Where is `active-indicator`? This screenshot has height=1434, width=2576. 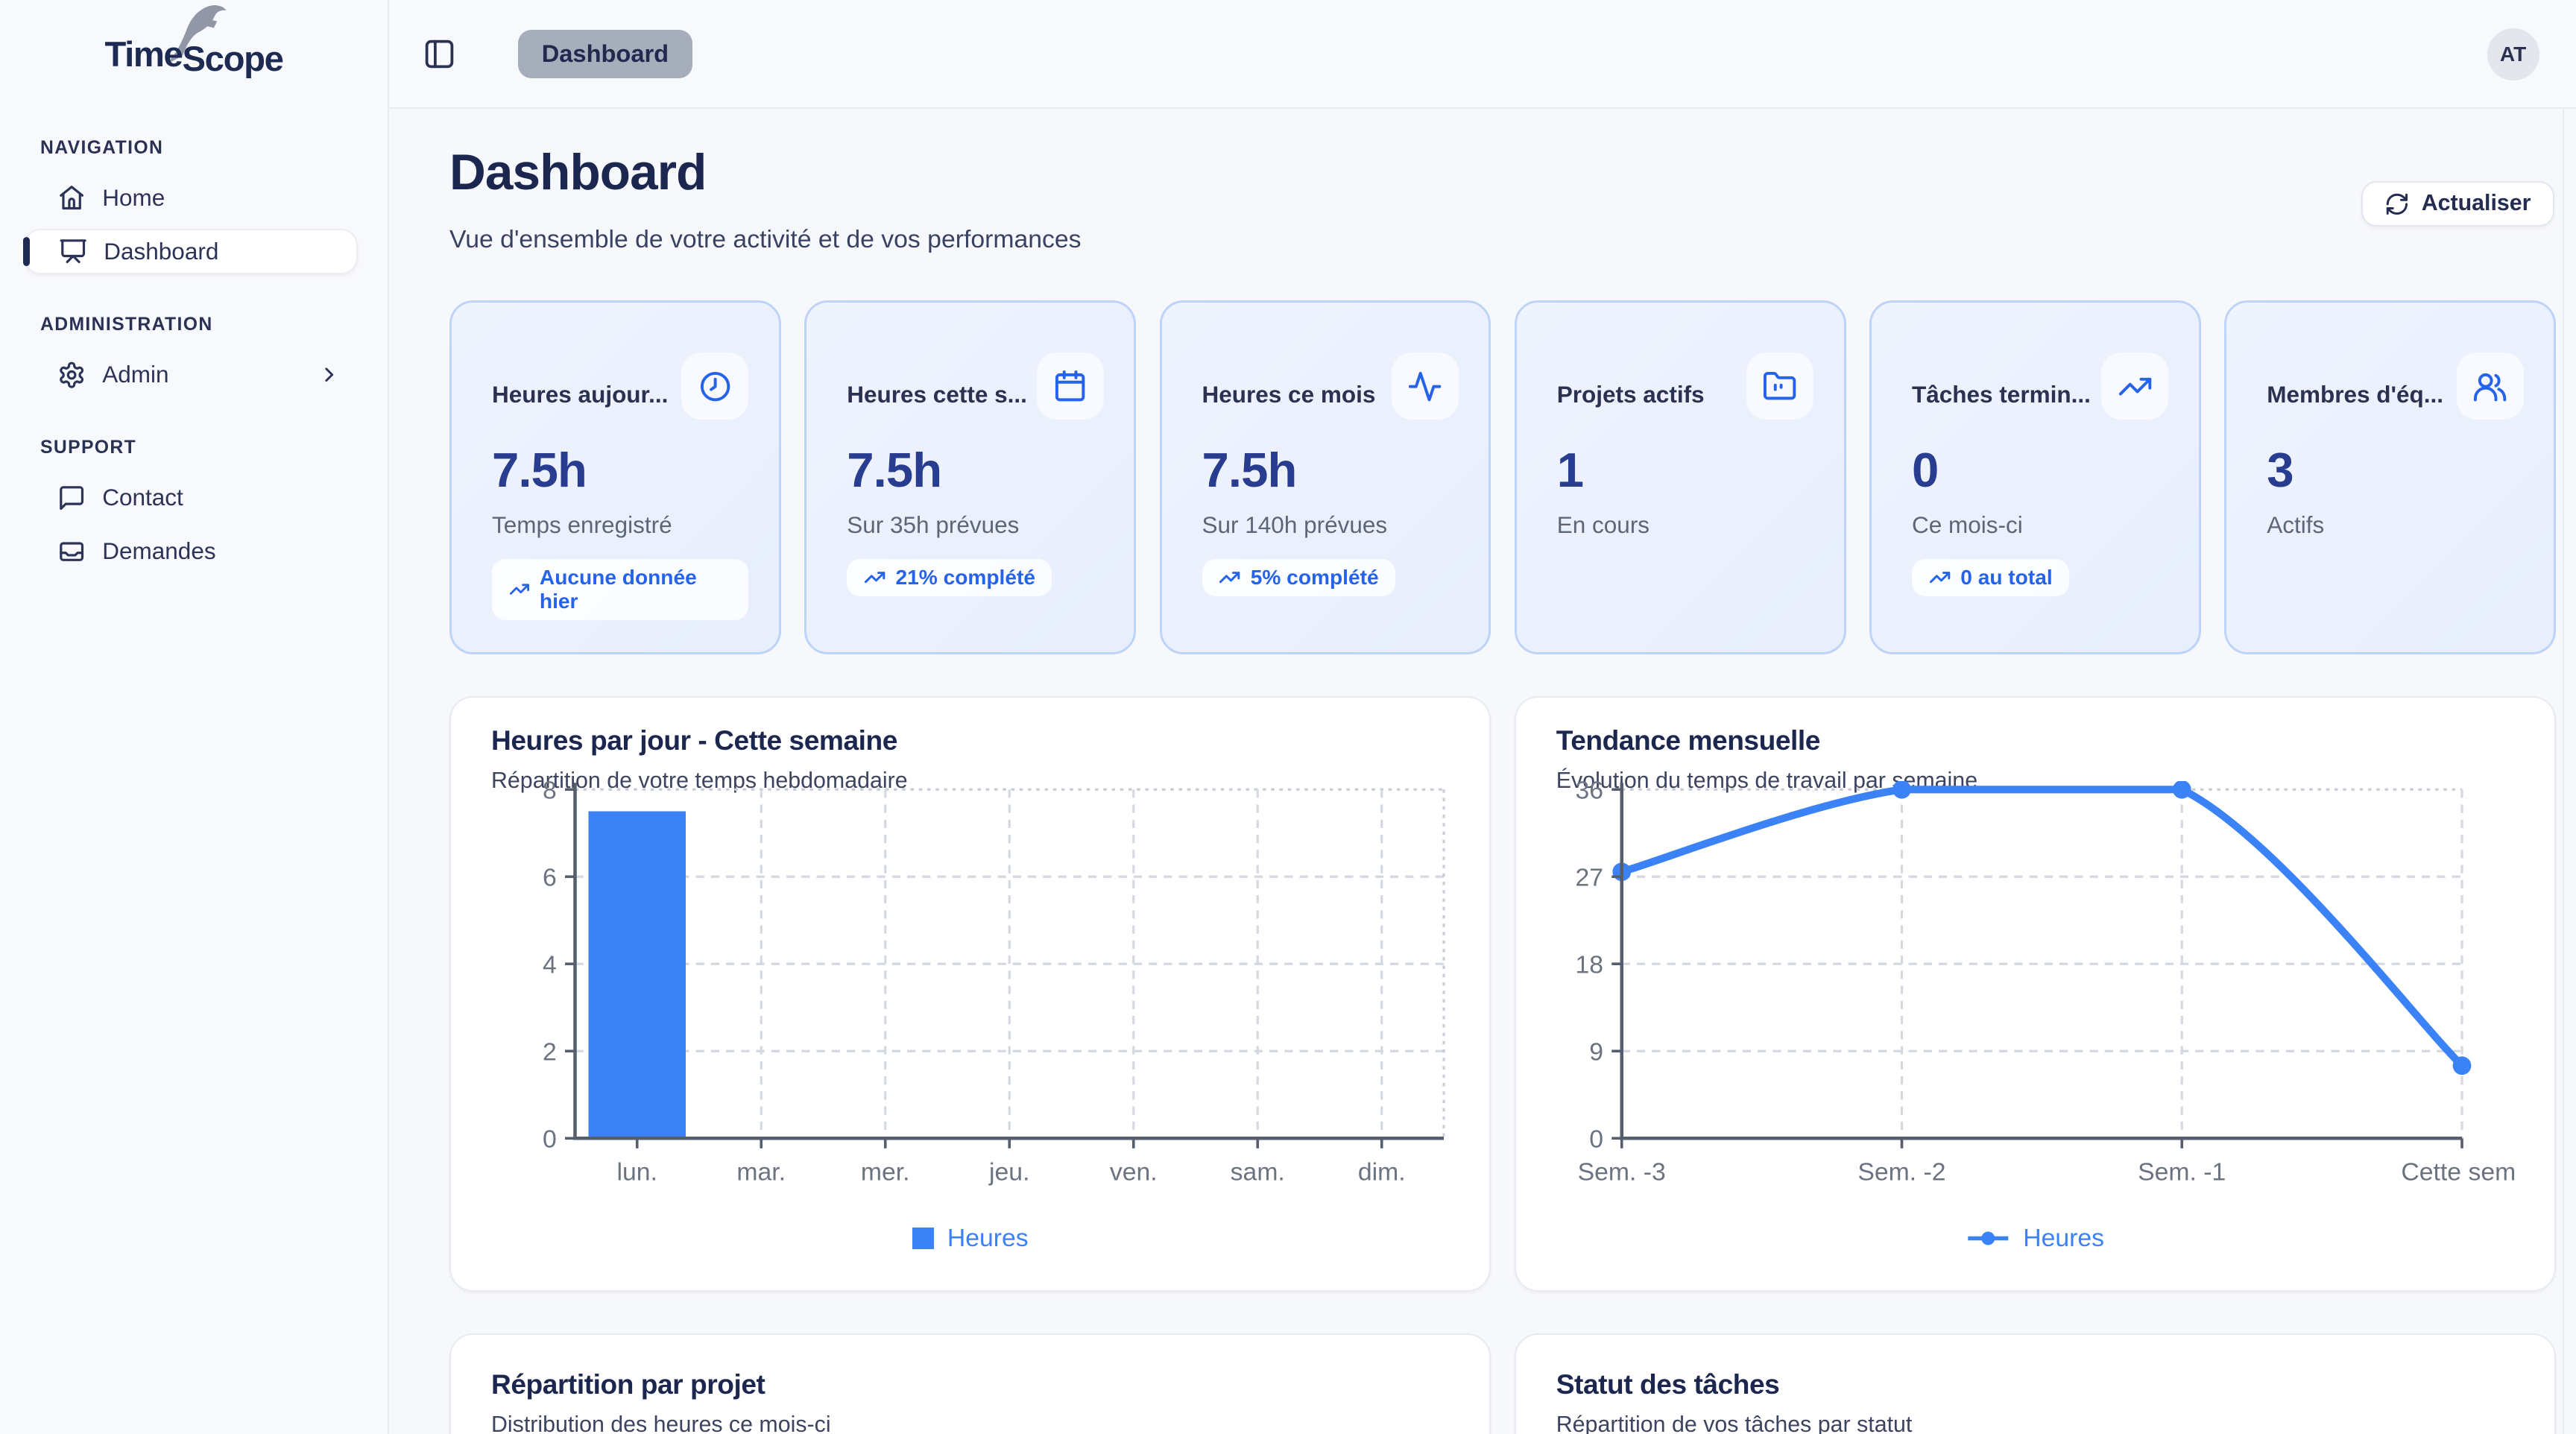
active-indicator is located at coordinates (27, 251).